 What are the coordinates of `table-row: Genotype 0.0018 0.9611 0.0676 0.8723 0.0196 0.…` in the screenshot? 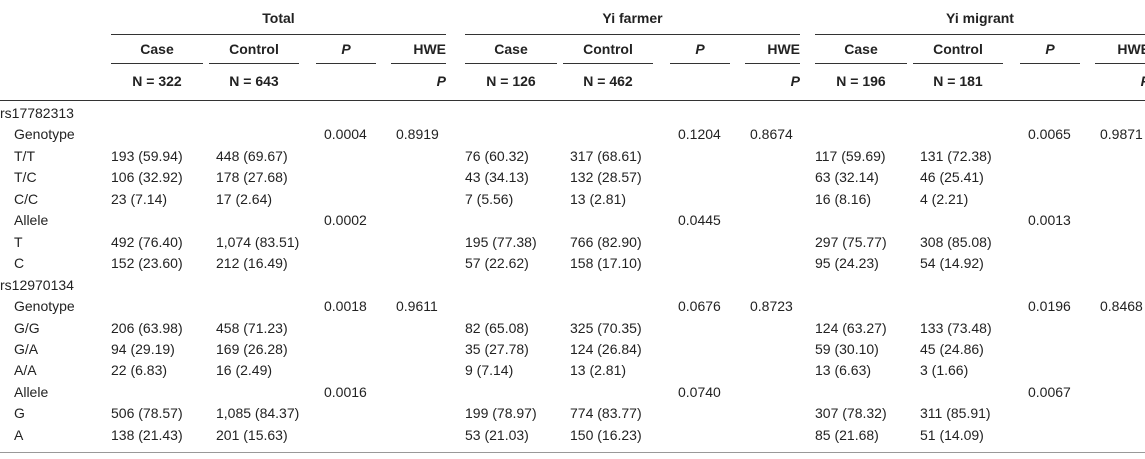 It's located at (572, 307).